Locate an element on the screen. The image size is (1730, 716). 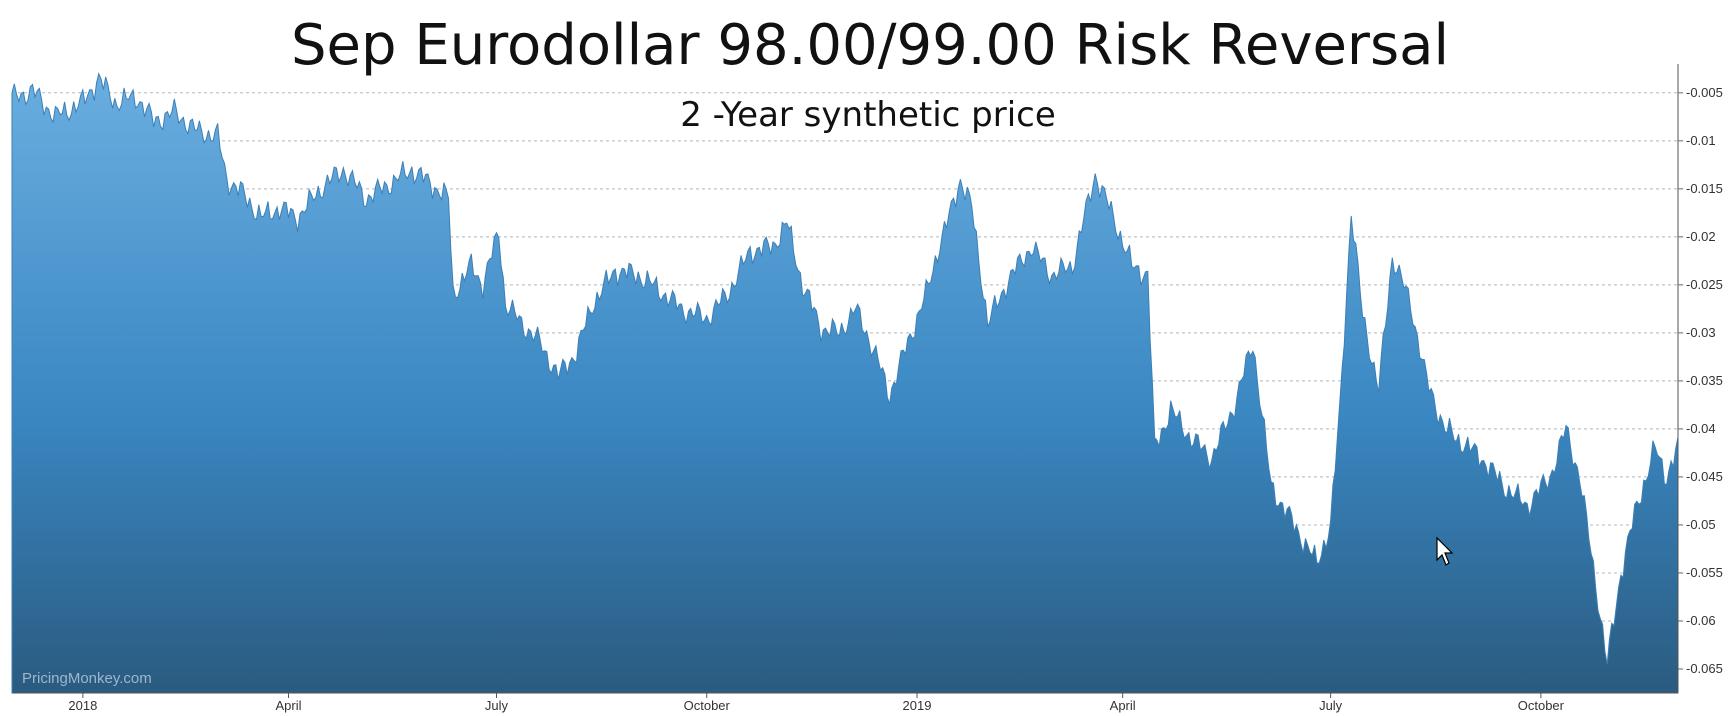
x-axis-ticks: 2018 April July October 2019 April July October is located at coordinates (816, 703).